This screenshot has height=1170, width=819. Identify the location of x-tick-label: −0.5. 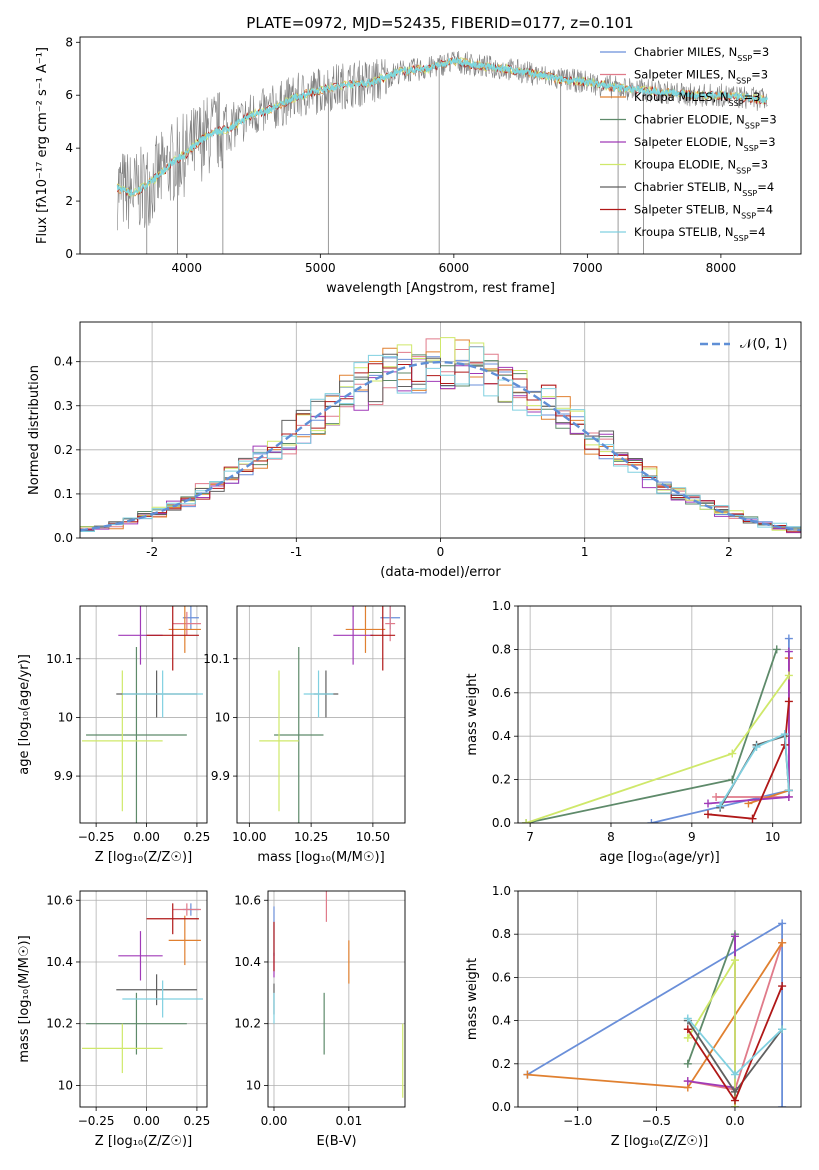
(656, 1121).